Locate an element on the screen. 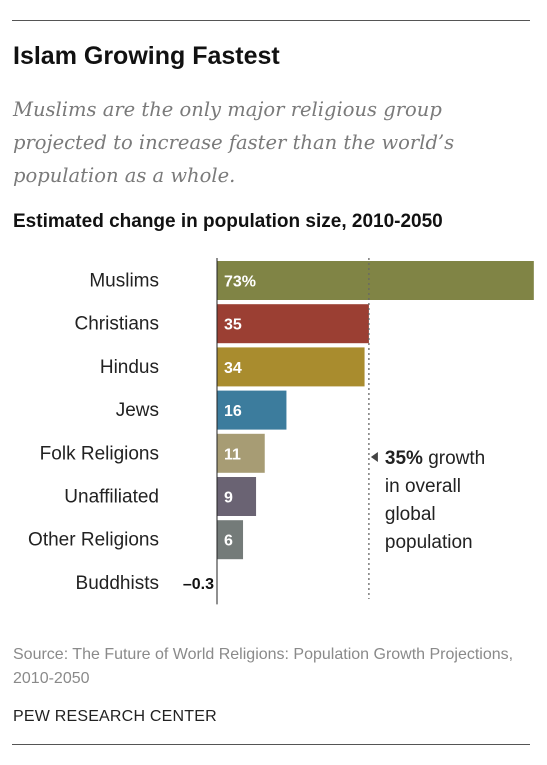 The width and height of the screenshot is (547, 765). bar-hindus is located at coordinates (291, 367).